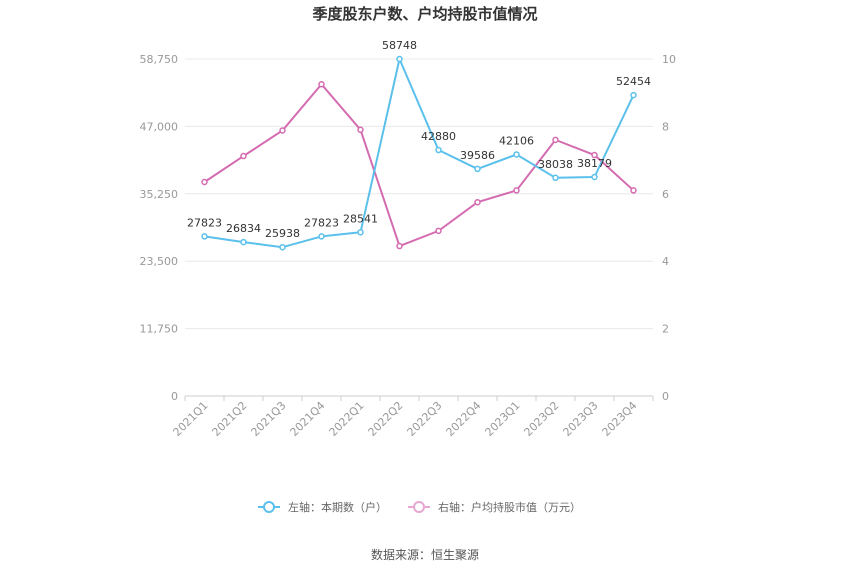 This screenshot has width=850, height=575. Describe the element at coordinates (669, 59) in the screenshot. I see `right-tick-label: 10` at that location.